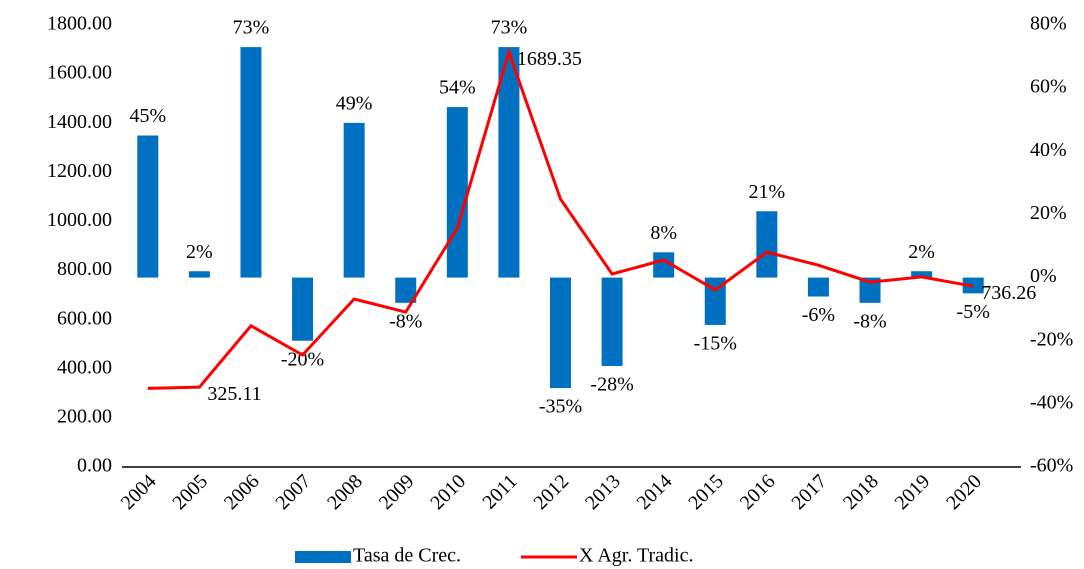 This screenshot has width=1084, height=569. What do you see at coordinates (234, 394) in the screenshot?
I see `line-label: 325.11` at bounding box center [234, 394].